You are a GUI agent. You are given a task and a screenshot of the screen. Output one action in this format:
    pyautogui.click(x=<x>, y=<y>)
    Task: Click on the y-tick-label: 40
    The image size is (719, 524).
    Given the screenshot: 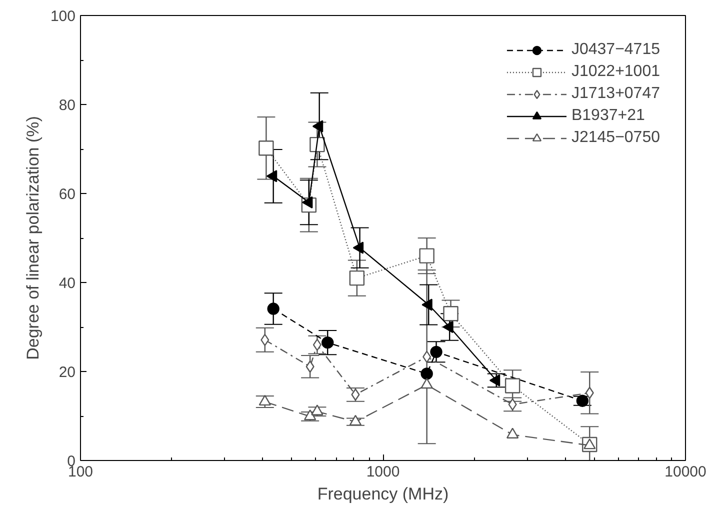 What is the action you would take?
    pyautogui.click(x=67, y=283)
    